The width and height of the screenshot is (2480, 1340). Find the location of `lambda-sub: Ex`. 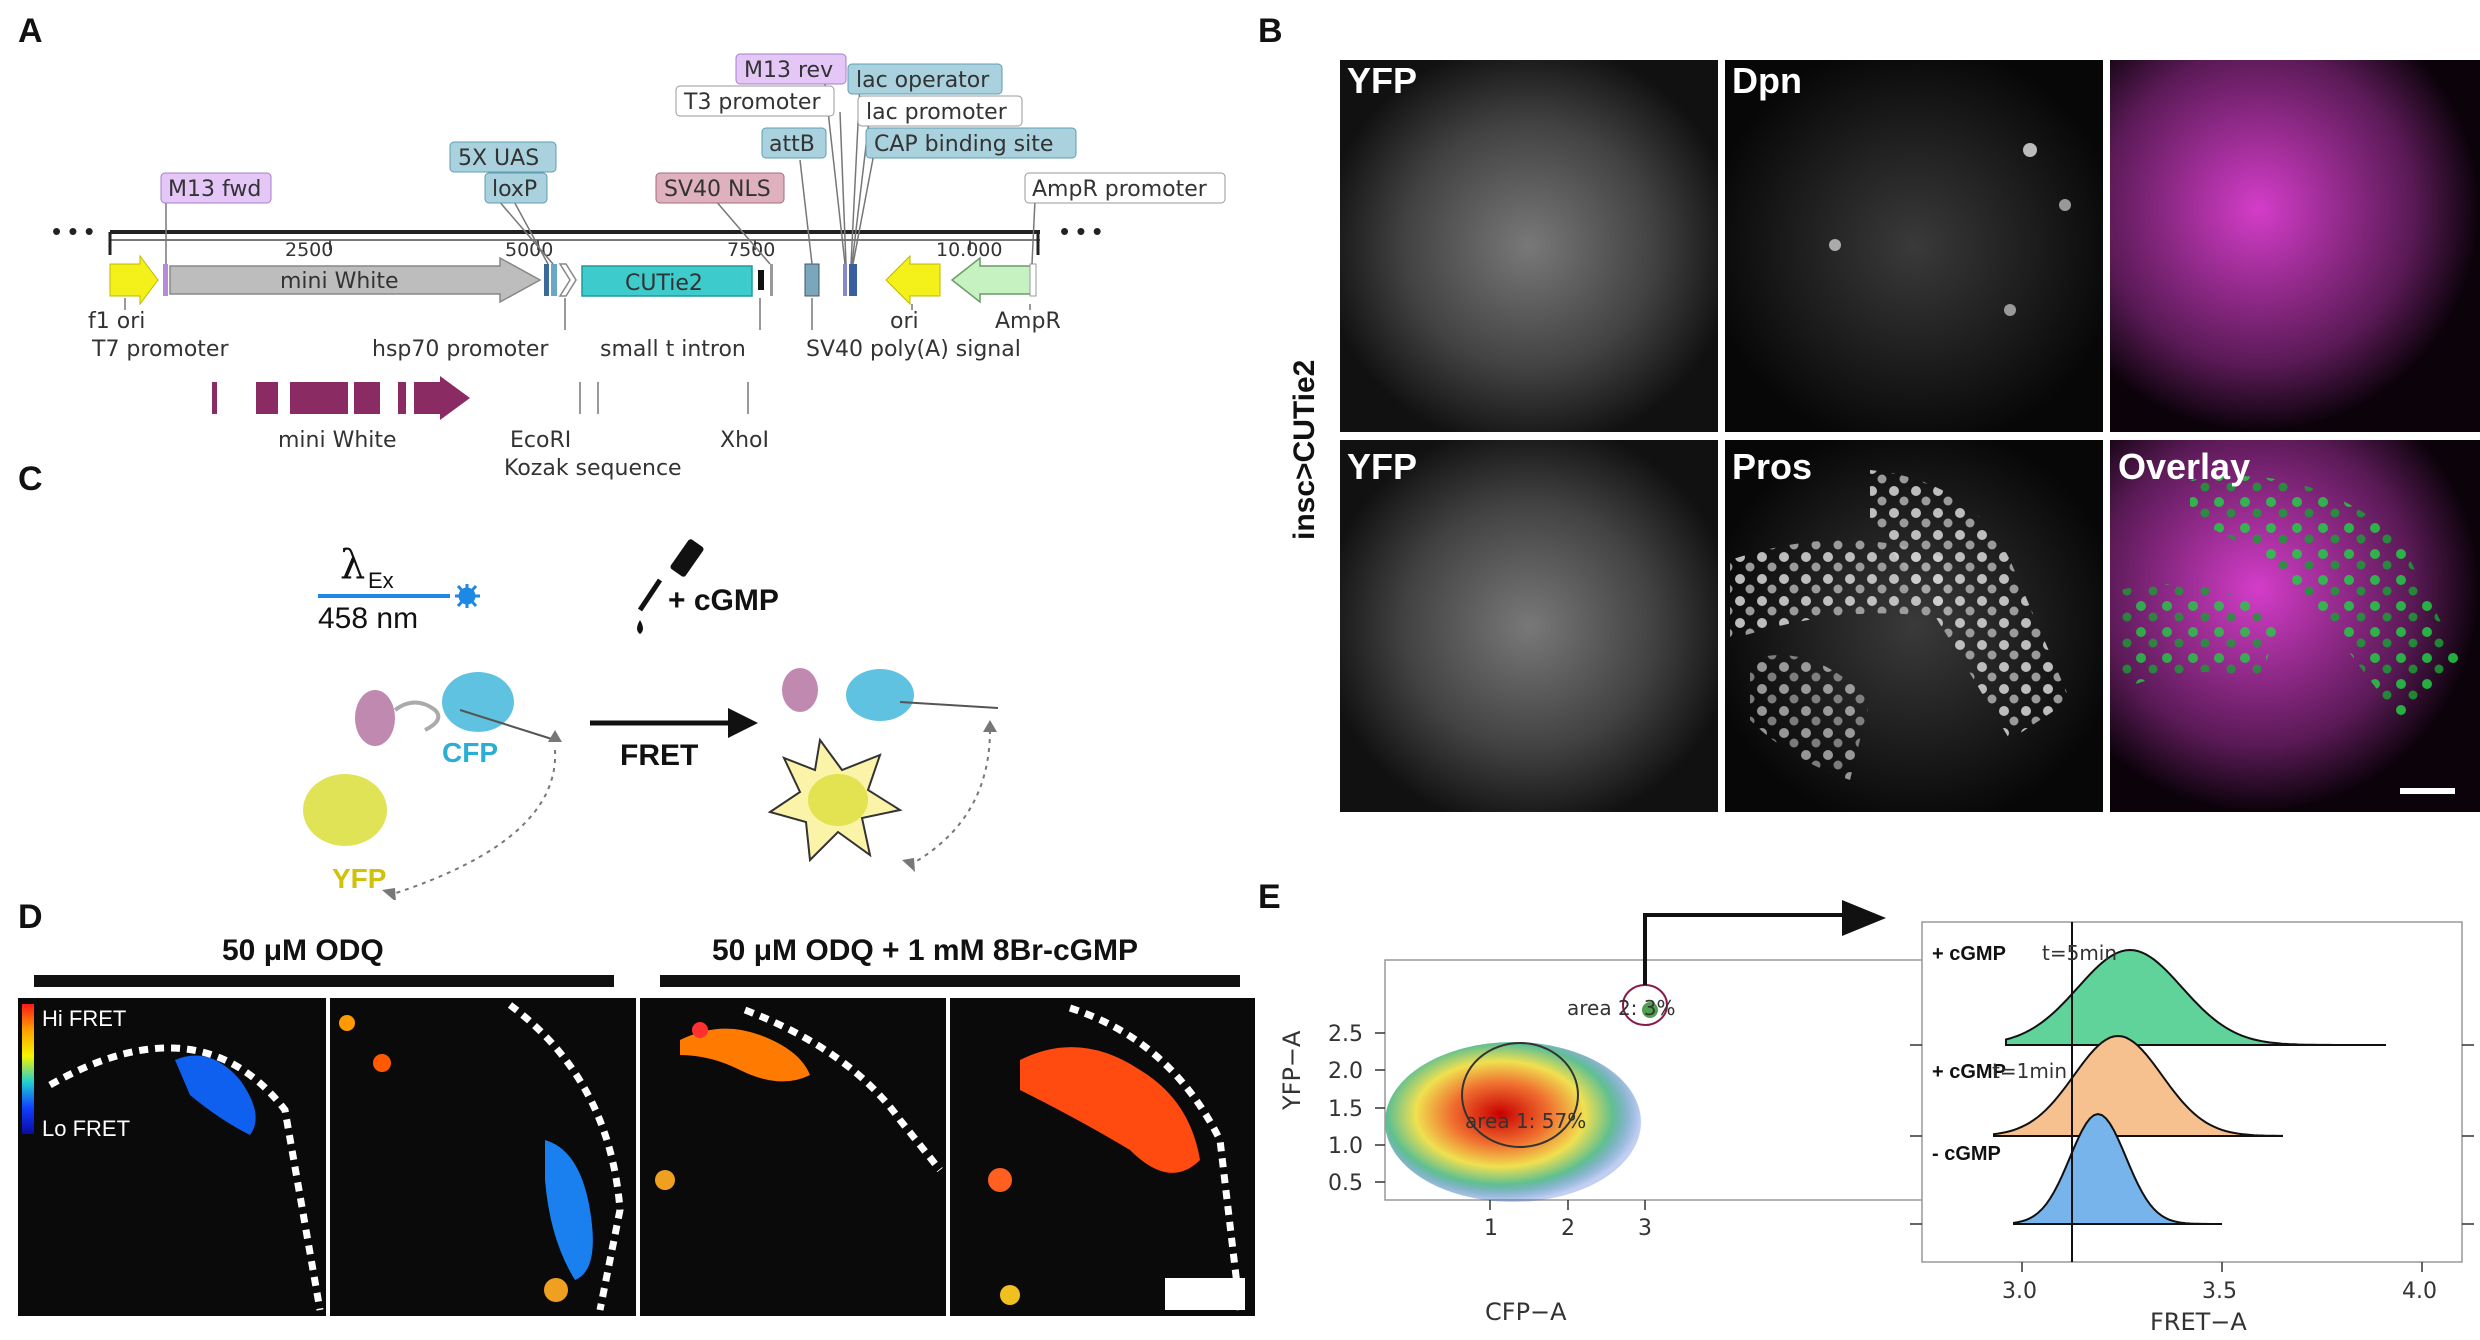

lambda-sub: Ex is located at coordinates (381, 580).